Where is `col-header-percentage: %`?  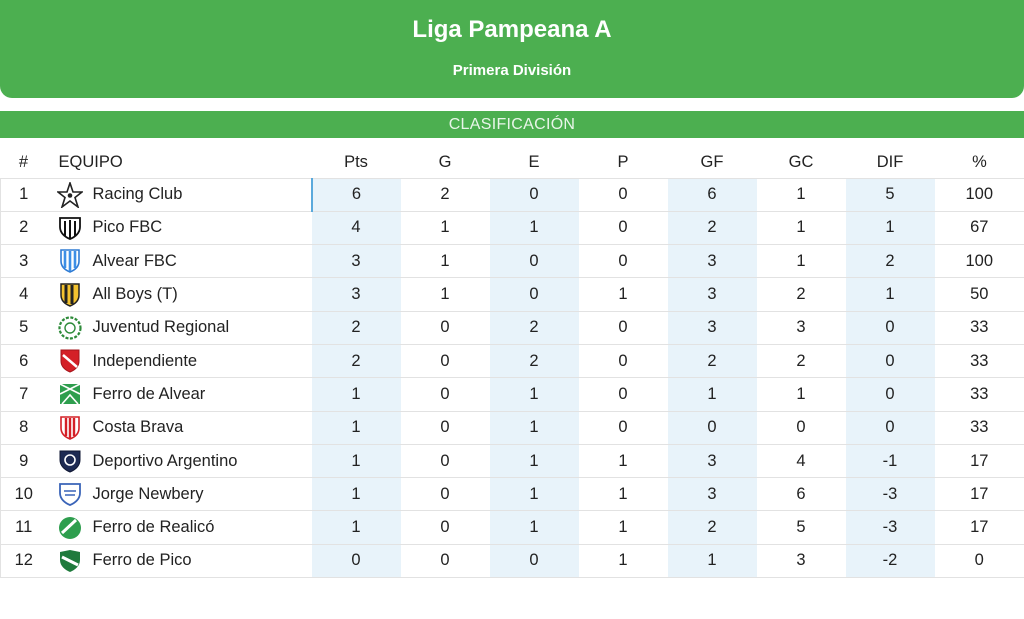 col-header-percentage: % is located at coordinates (979, 162).